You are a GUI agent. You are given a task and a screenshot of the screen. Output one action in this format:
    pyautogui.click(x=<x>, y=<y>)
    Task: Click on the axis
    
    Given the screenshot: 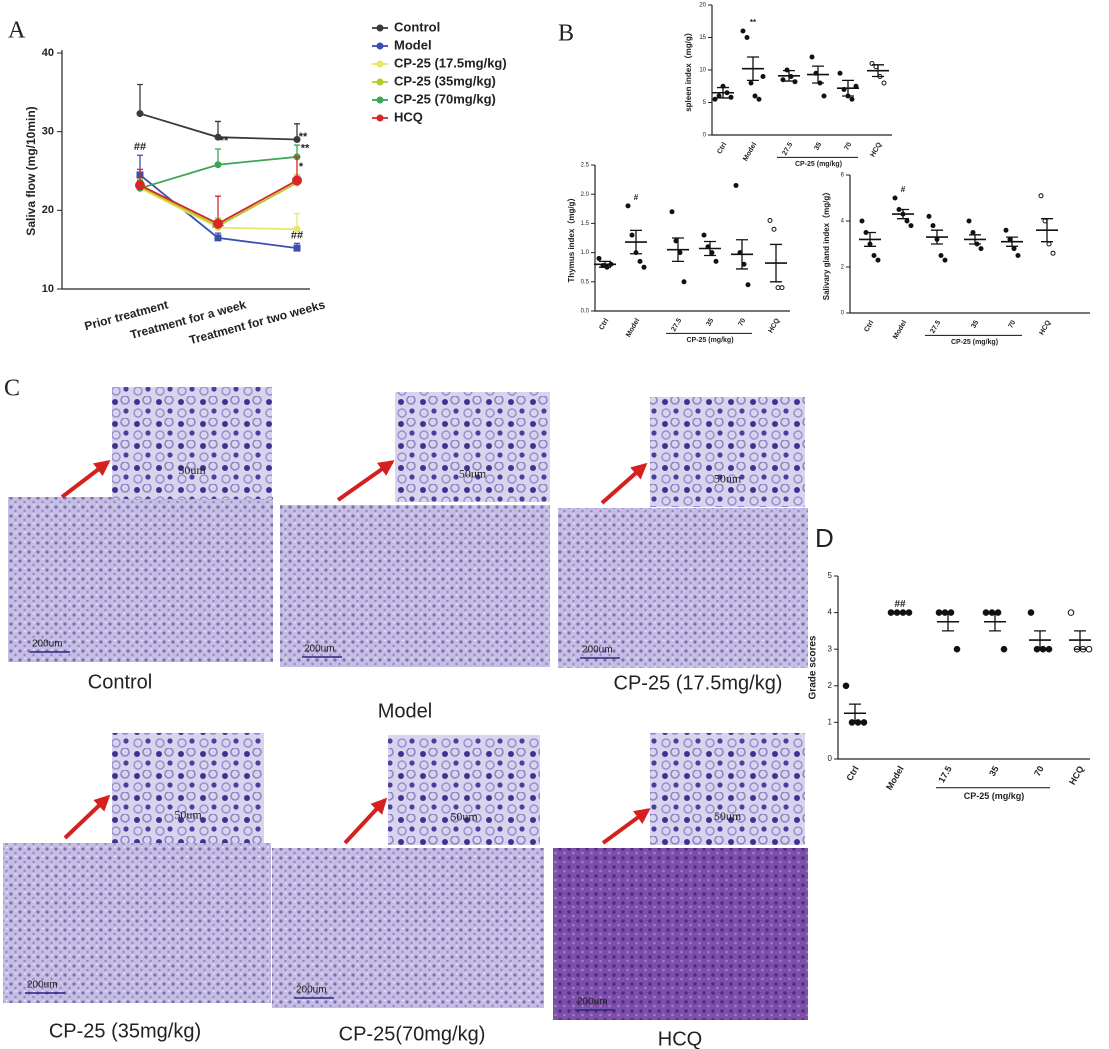 What is the action you would take?
    pyautogui.click(x=963, y=668)
    